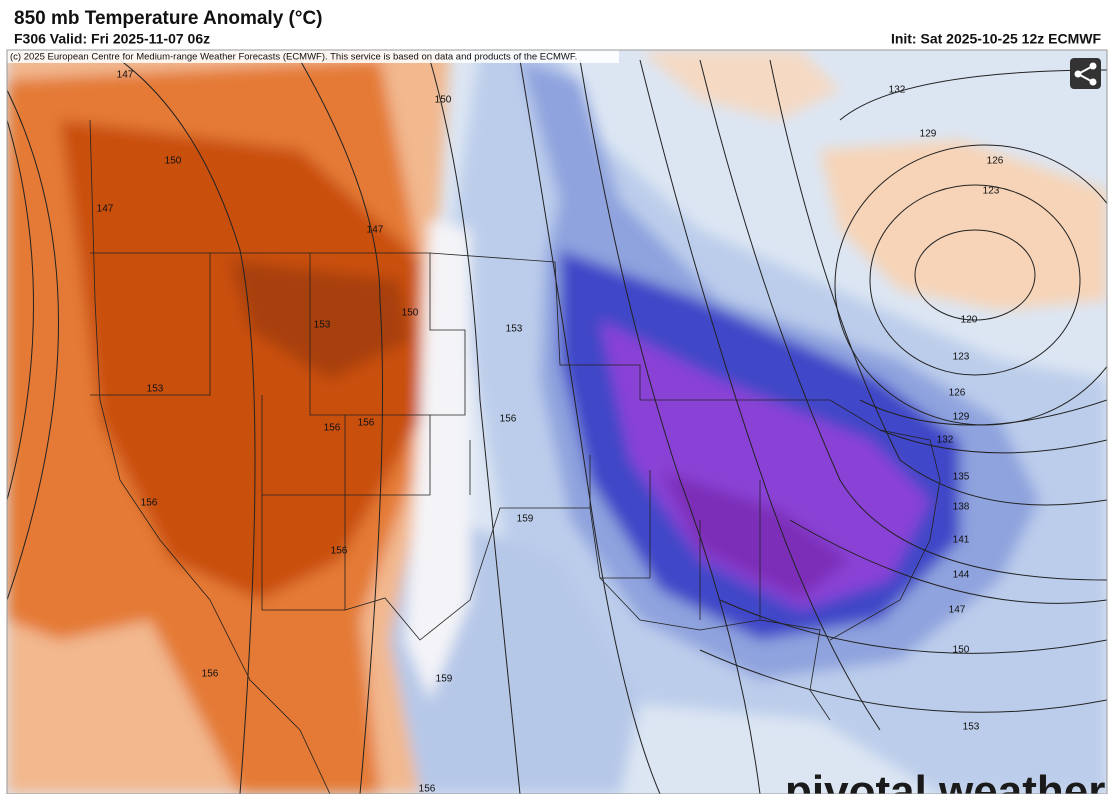  I want to click on share-icon, so click(1084, 74).